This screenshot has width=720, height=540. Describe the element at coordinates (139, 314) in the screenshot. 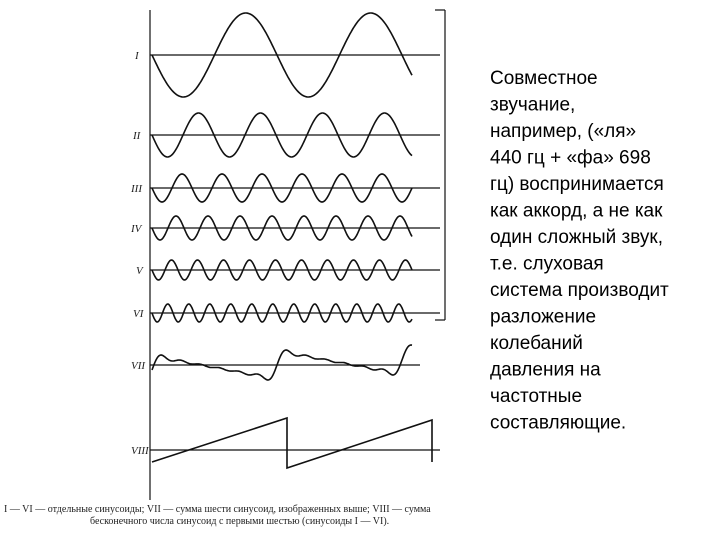

I see `wave-label: VI` at that location.